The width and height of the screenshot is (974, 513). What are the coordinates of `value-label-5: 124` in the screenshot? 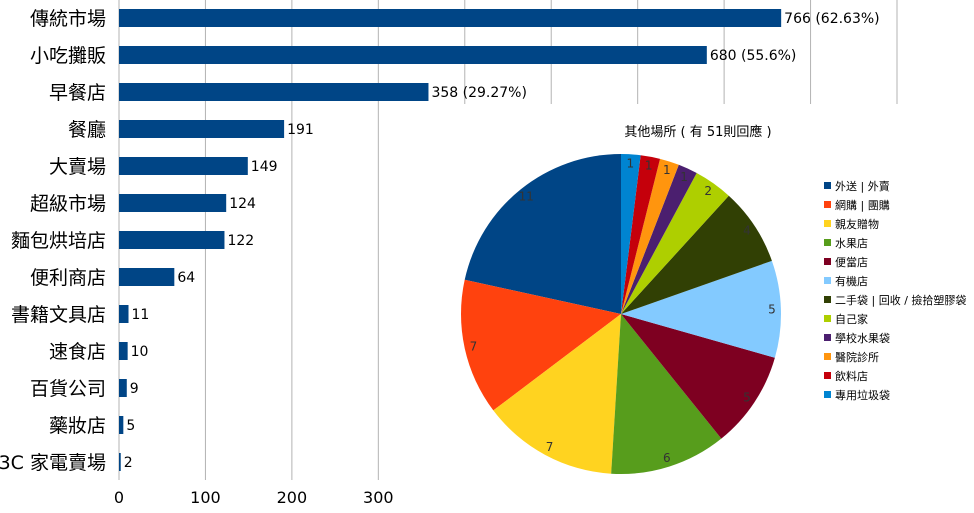 It's located at (242, 204).